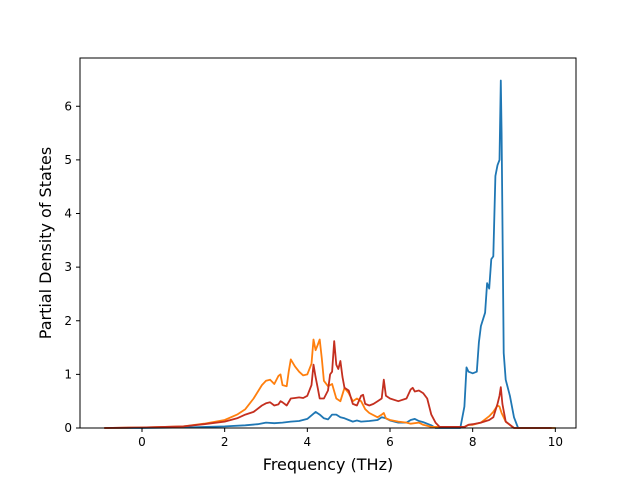 This screenshot has width=640, height=480. I want to click on x-axis-label: Frequency (THz), so click(328, 464).